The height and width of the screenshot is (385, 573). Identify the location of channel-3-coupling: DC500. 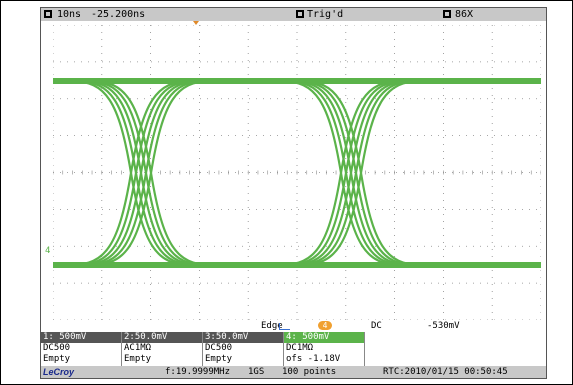
(219, 348).